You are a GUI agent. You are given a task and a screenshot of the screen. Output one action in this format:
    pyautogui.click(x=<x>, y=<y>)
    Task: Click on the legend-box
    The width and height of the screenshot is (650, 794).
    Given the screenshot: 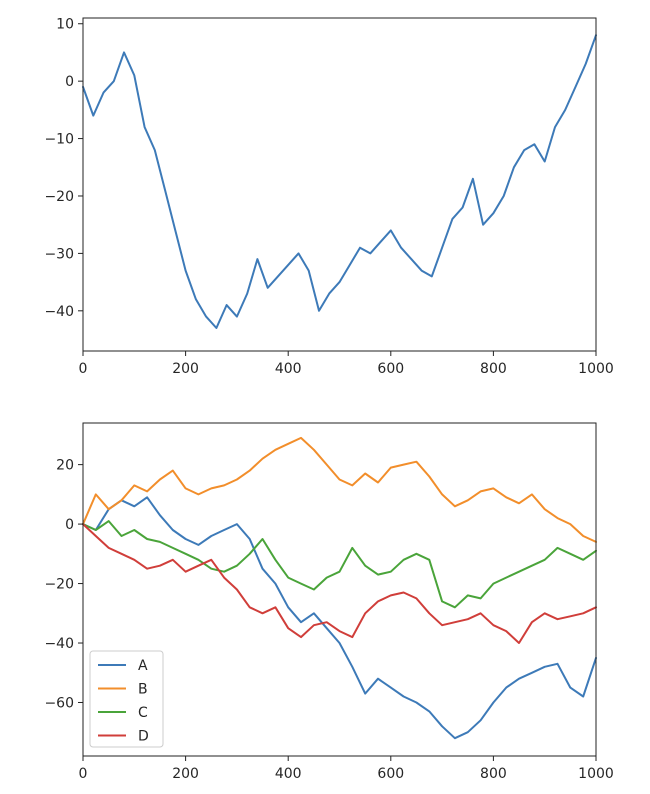 What is the action you would take?
    pyautogui.click(x=126, y=699)
    